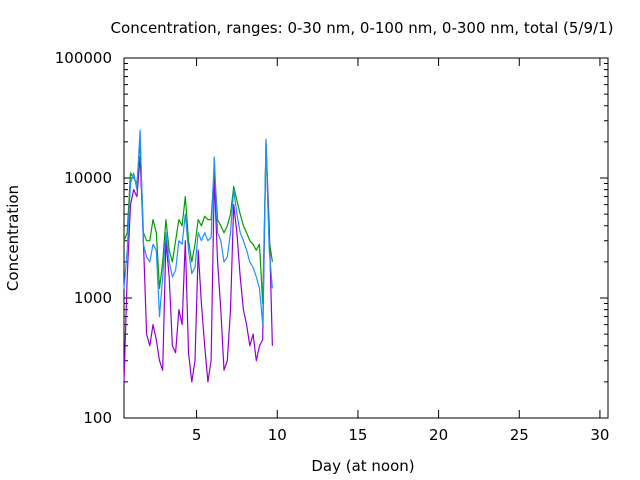 This screenshot has height=480, width=640. Describe the element at coordinates (357, 435) in the screenshot. I see `x-tick-label: 15` at that location.